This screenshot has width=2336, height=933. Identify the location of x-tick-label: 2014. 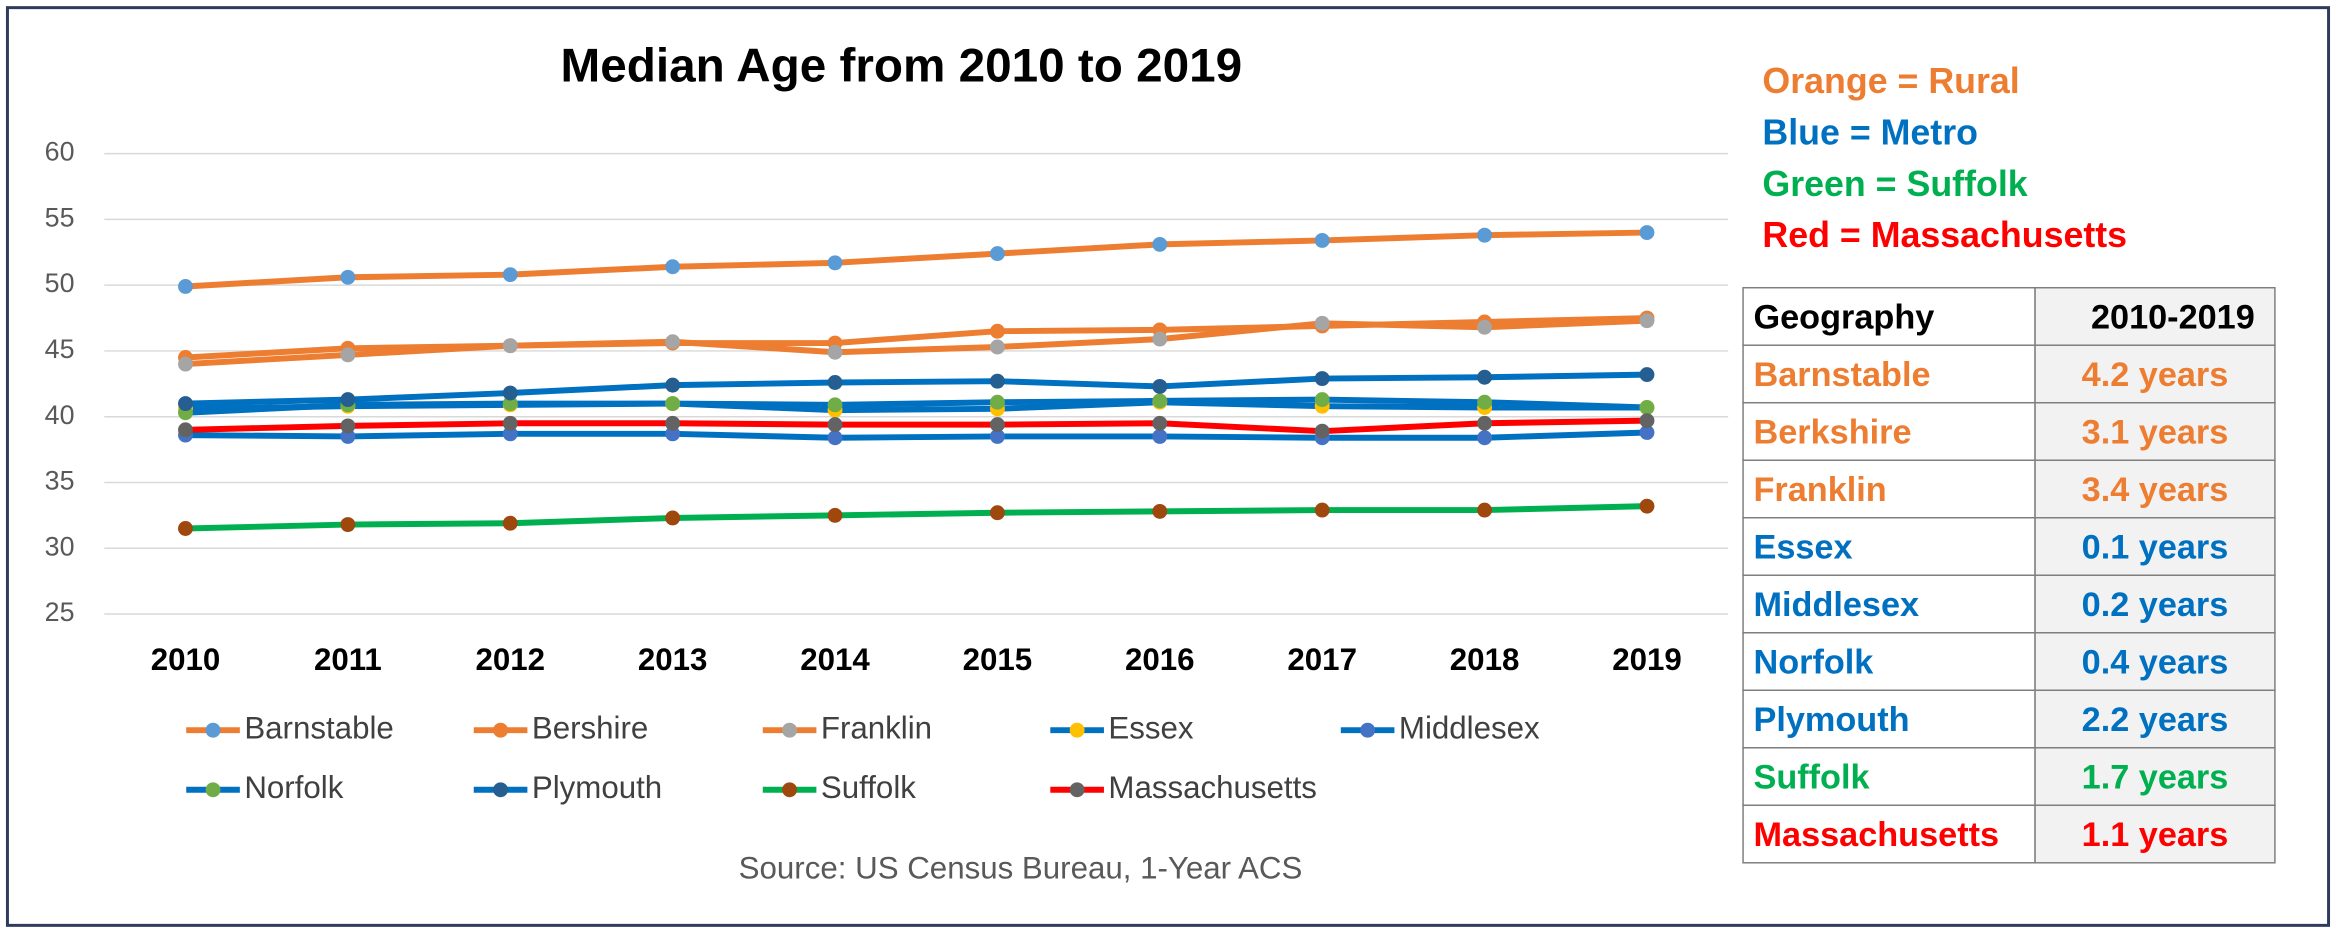
(835, 659).